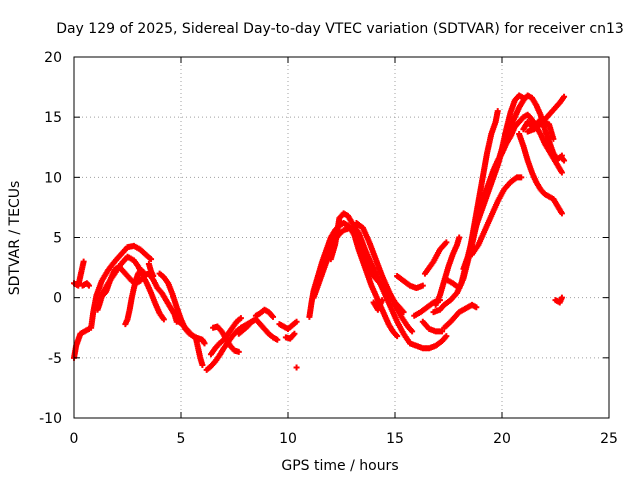  What do you see at coordinates (53, 178) in the screenshot?
I see `y-tick-label: 10` at bounding box center [53, 178].